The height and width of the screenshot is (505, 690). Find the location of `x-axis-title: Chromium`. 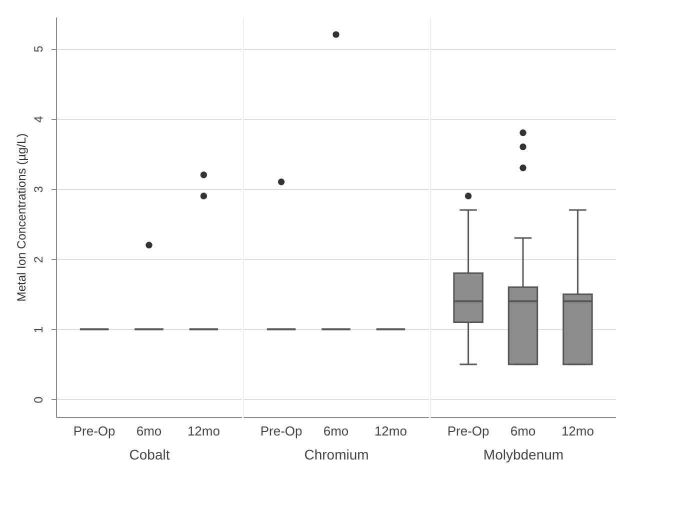

x-axis-title: Chromium is located at coordinates (336, 454).